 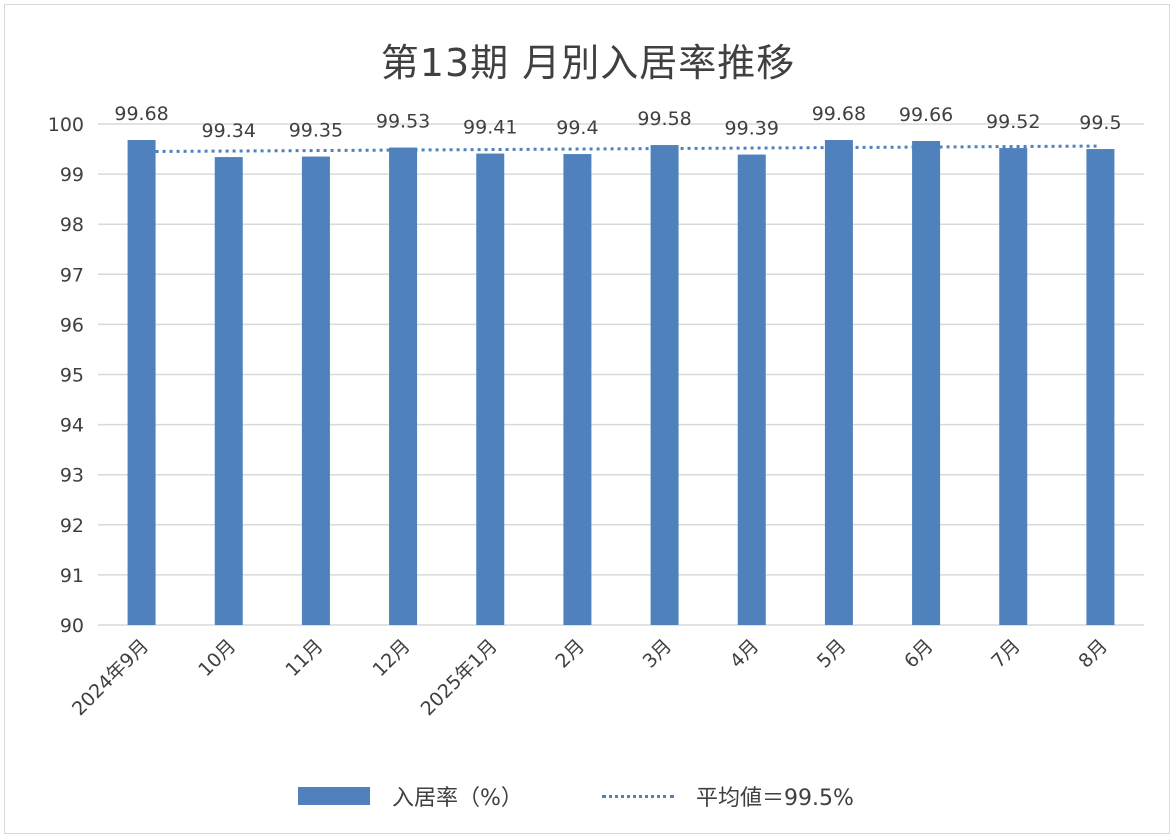 What do you see at coordinates (490, 128) in the screenshot?
I see `data-label: 99.41` at bounding box center [490, 128].